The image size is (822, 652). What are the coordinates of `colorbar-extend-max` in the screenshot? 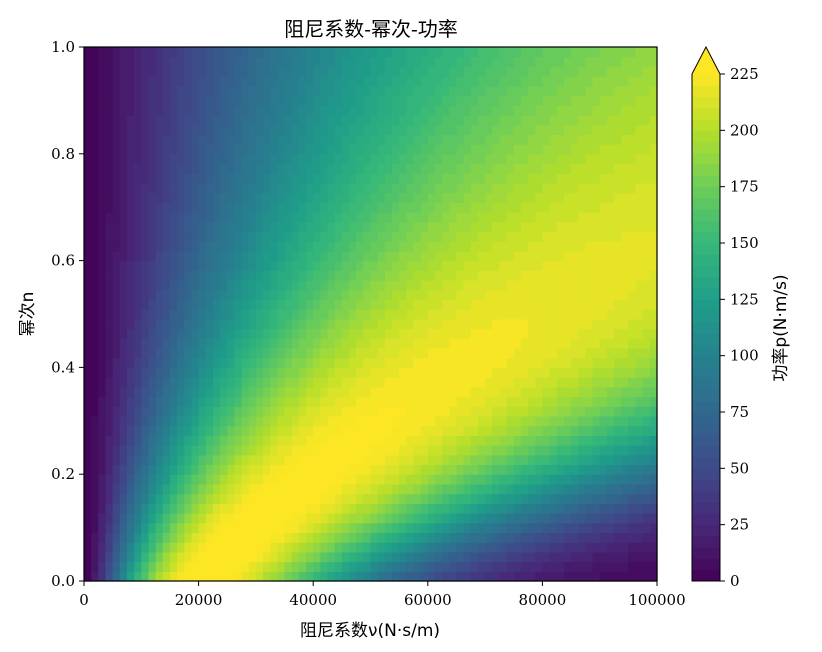 It's located at (706, 60).